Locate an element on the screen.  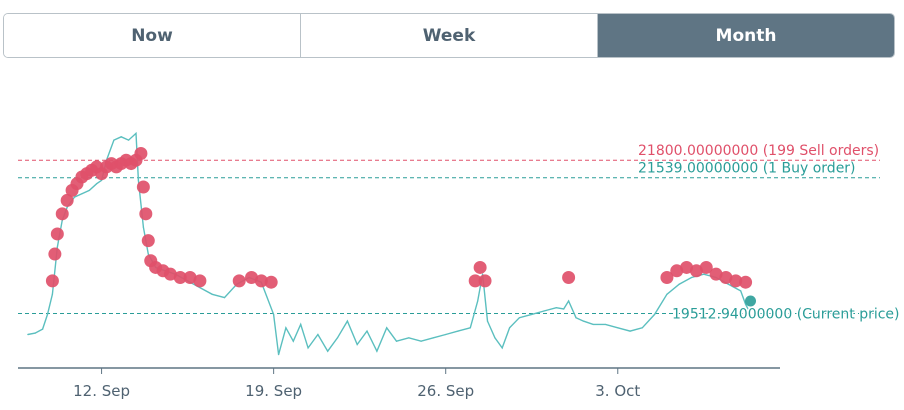
tab-now: Now is located at coordinates (152, 35).